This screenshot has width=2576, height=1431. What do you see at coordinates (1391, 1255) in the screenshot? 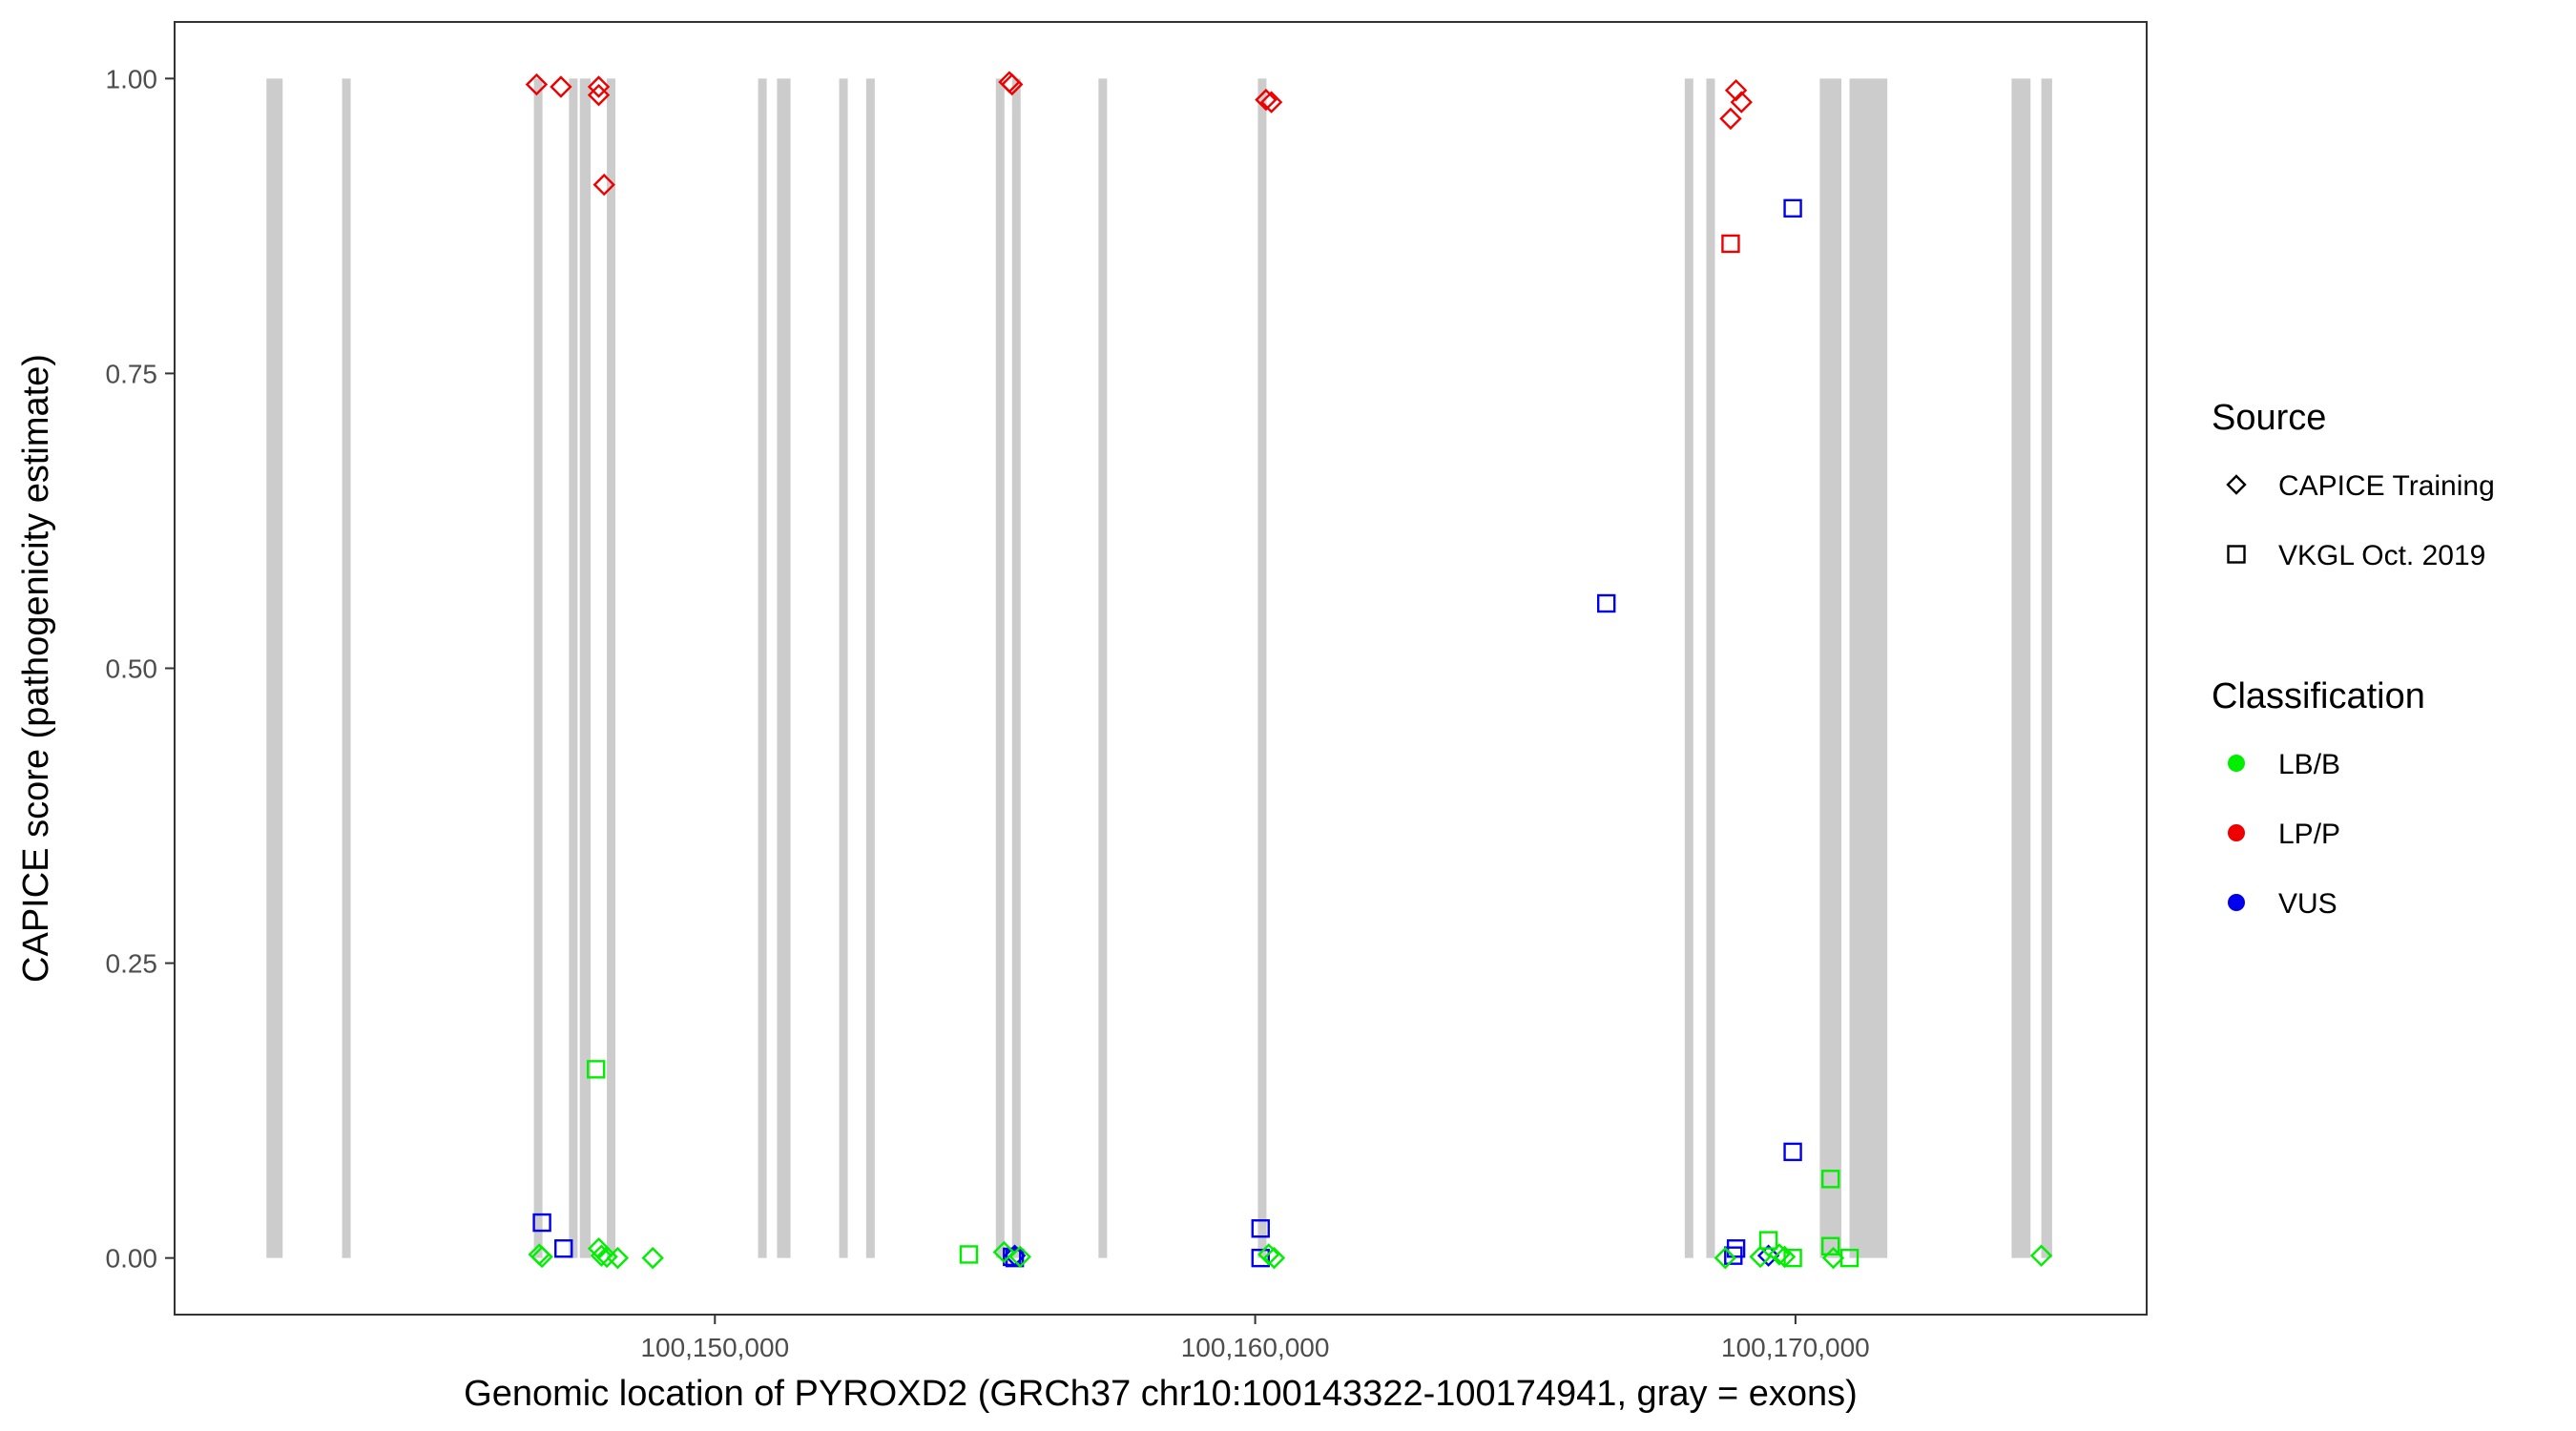
I see `series-capice-training-vus` at bounding box center [1391, 1255].